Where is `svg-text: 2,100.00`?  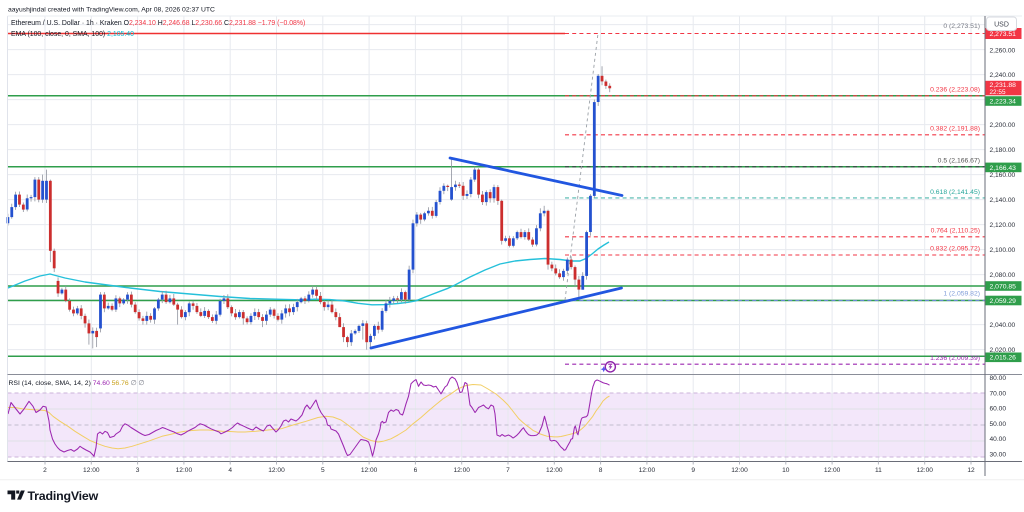
svg-text: 2,100.00 is located at coordinates (1003, 250).